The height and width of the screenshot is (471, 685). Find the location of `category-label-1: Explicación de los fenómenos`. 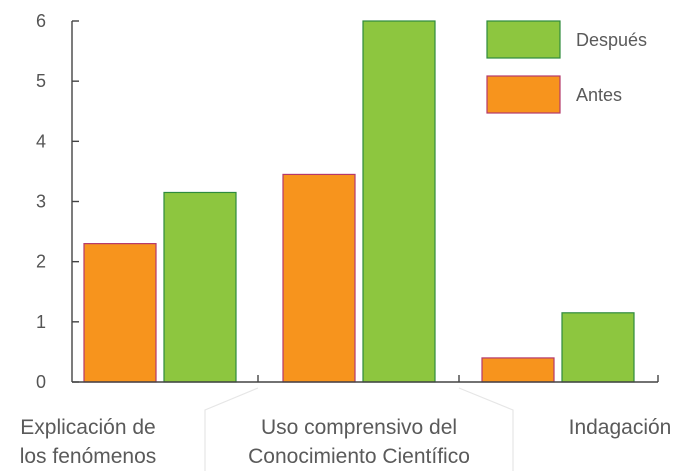

category-label-1: Explicación de los fenómenos is located at coordinates (88, 442).